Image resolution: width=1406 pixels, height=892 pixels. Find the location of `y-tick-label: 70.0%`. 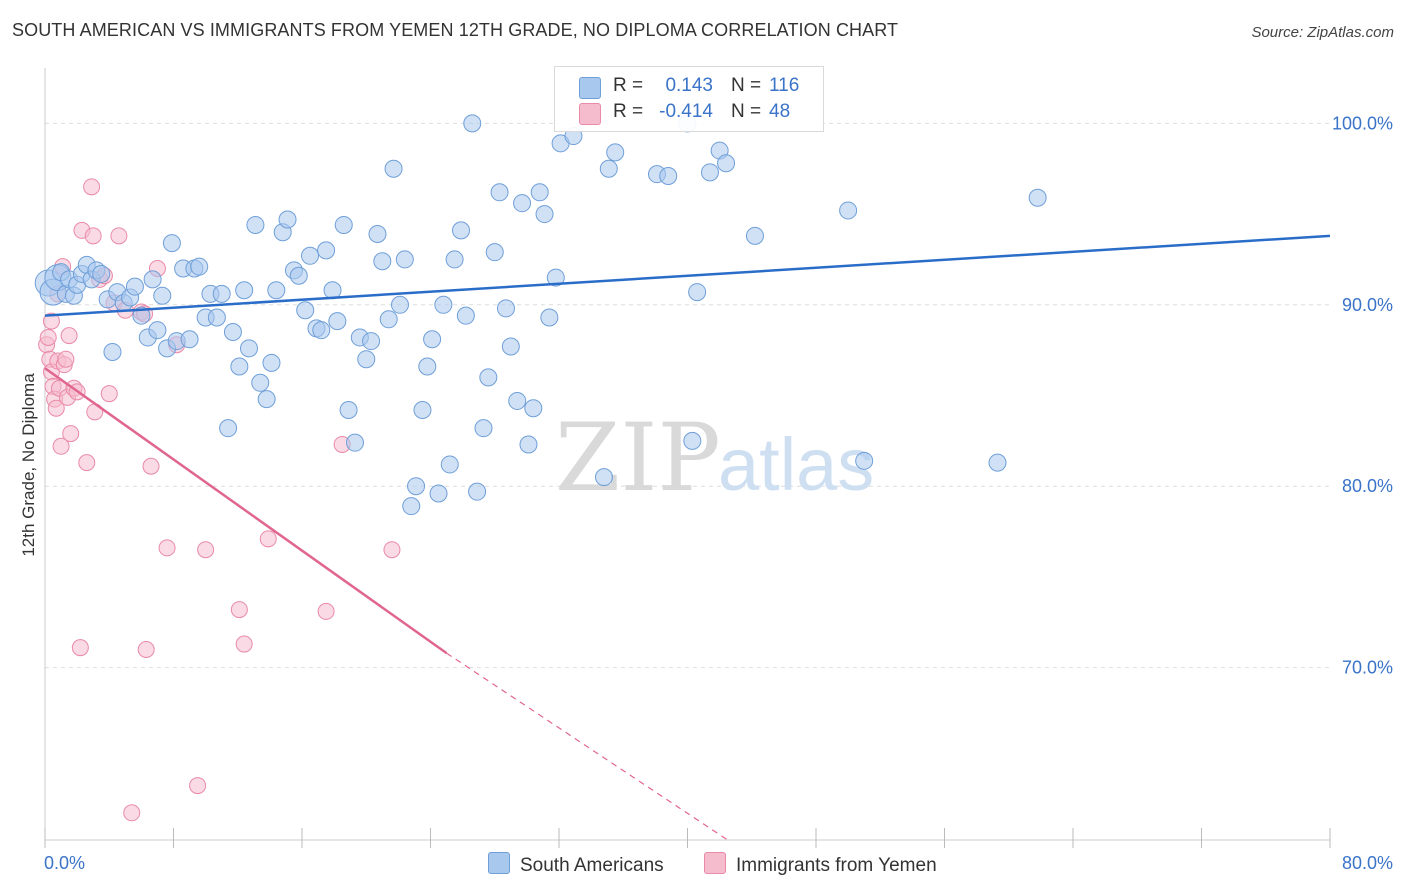

y-tick-label: 70.0% is located at coordinates (1367, 668).